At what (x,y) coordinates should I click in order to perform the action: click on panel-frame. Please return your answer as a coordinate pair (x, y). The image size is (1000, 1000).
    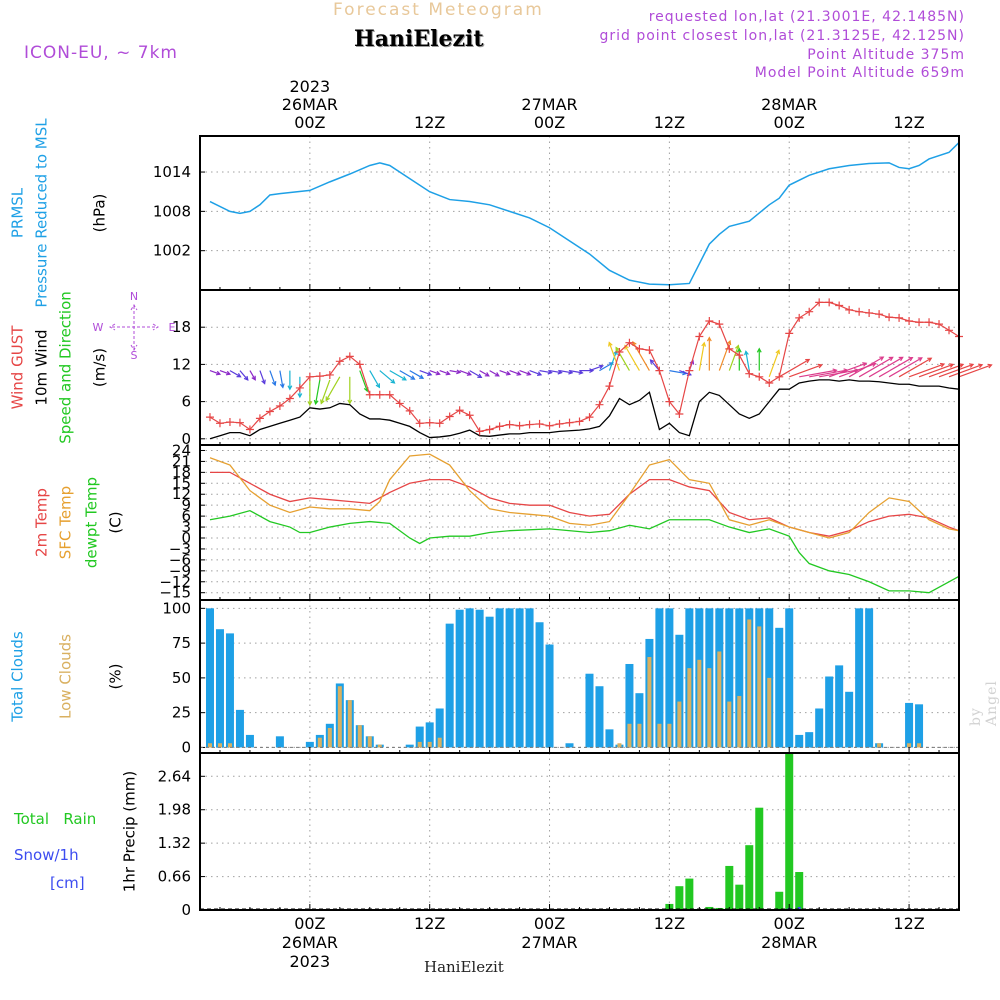
    Looking at the image, I should click on (579, 522).